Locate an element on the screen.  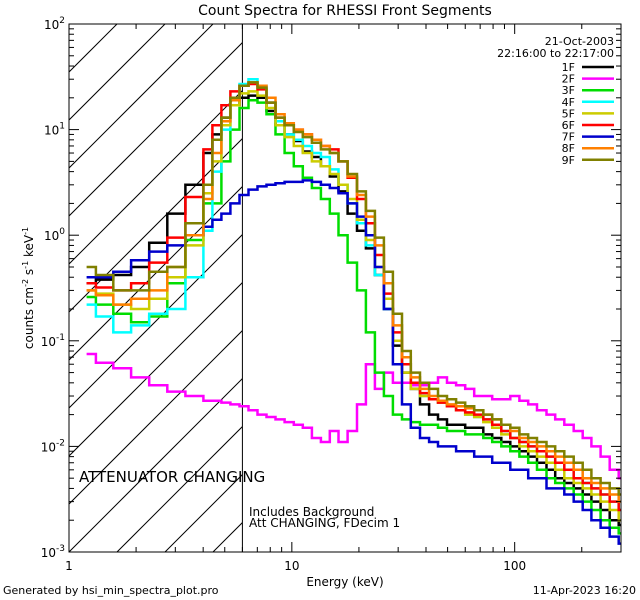
note-attenuator: Att CHANGING, FDecim 1 is located at coordinates (324, 523).